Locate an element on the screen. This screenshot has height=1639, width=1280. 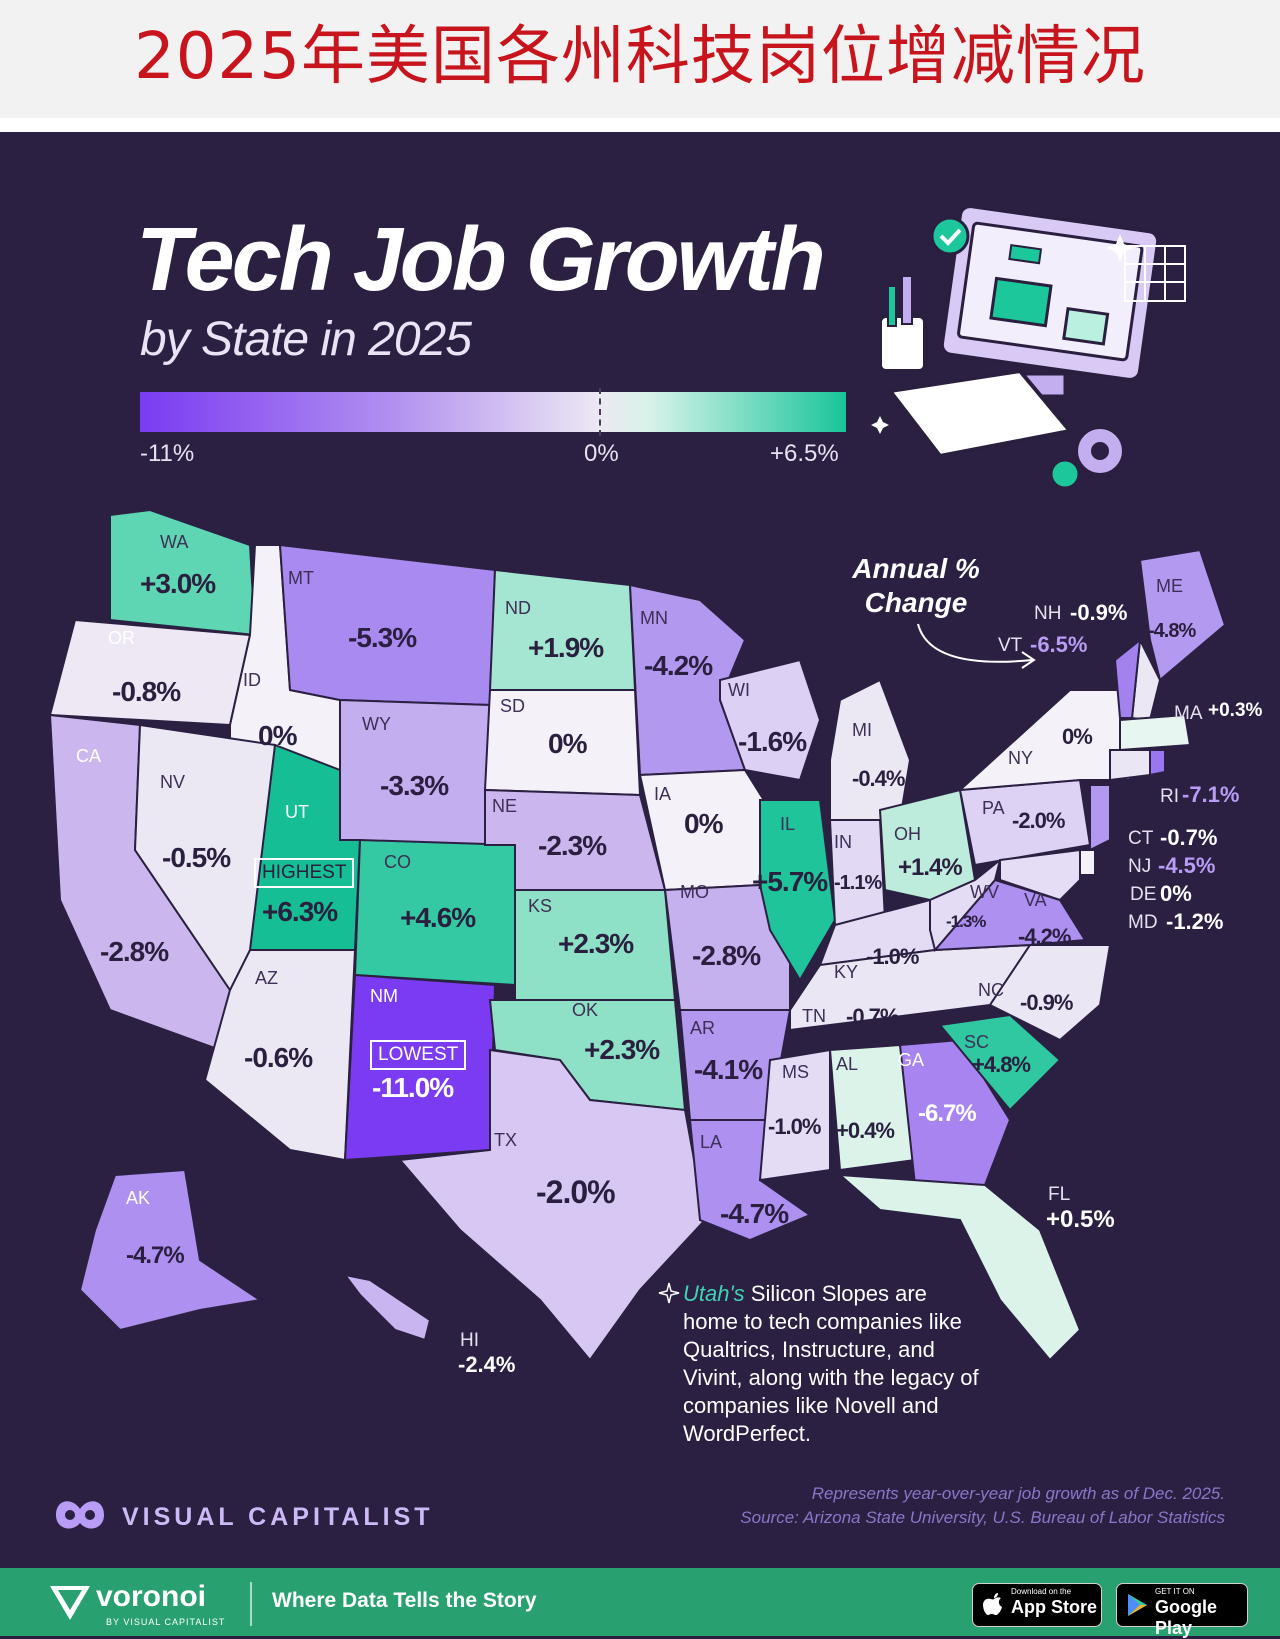
label-MS: MS is located at coordinates (795, 1072).